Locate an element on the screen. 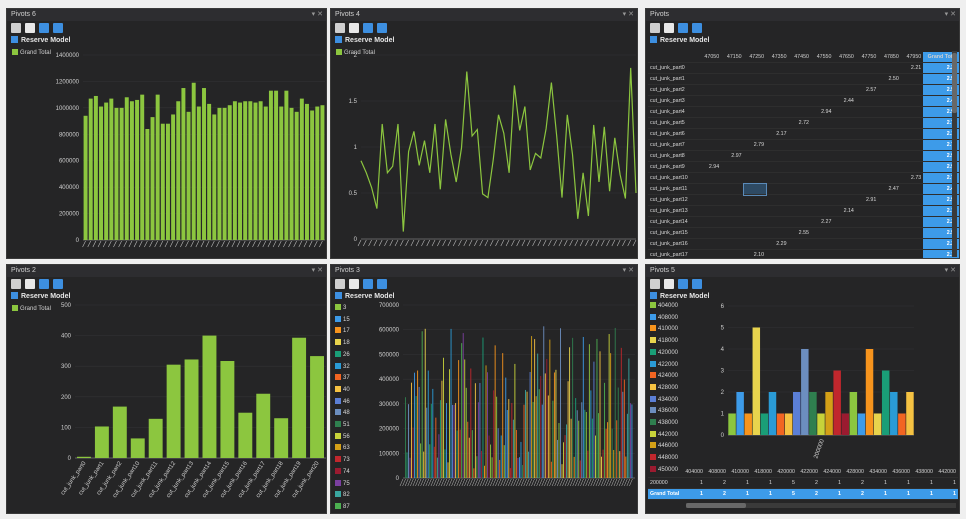 This screenshot has width=966, height=519. row-header: cut_junk_part12 is located at coordinates (673, 200).